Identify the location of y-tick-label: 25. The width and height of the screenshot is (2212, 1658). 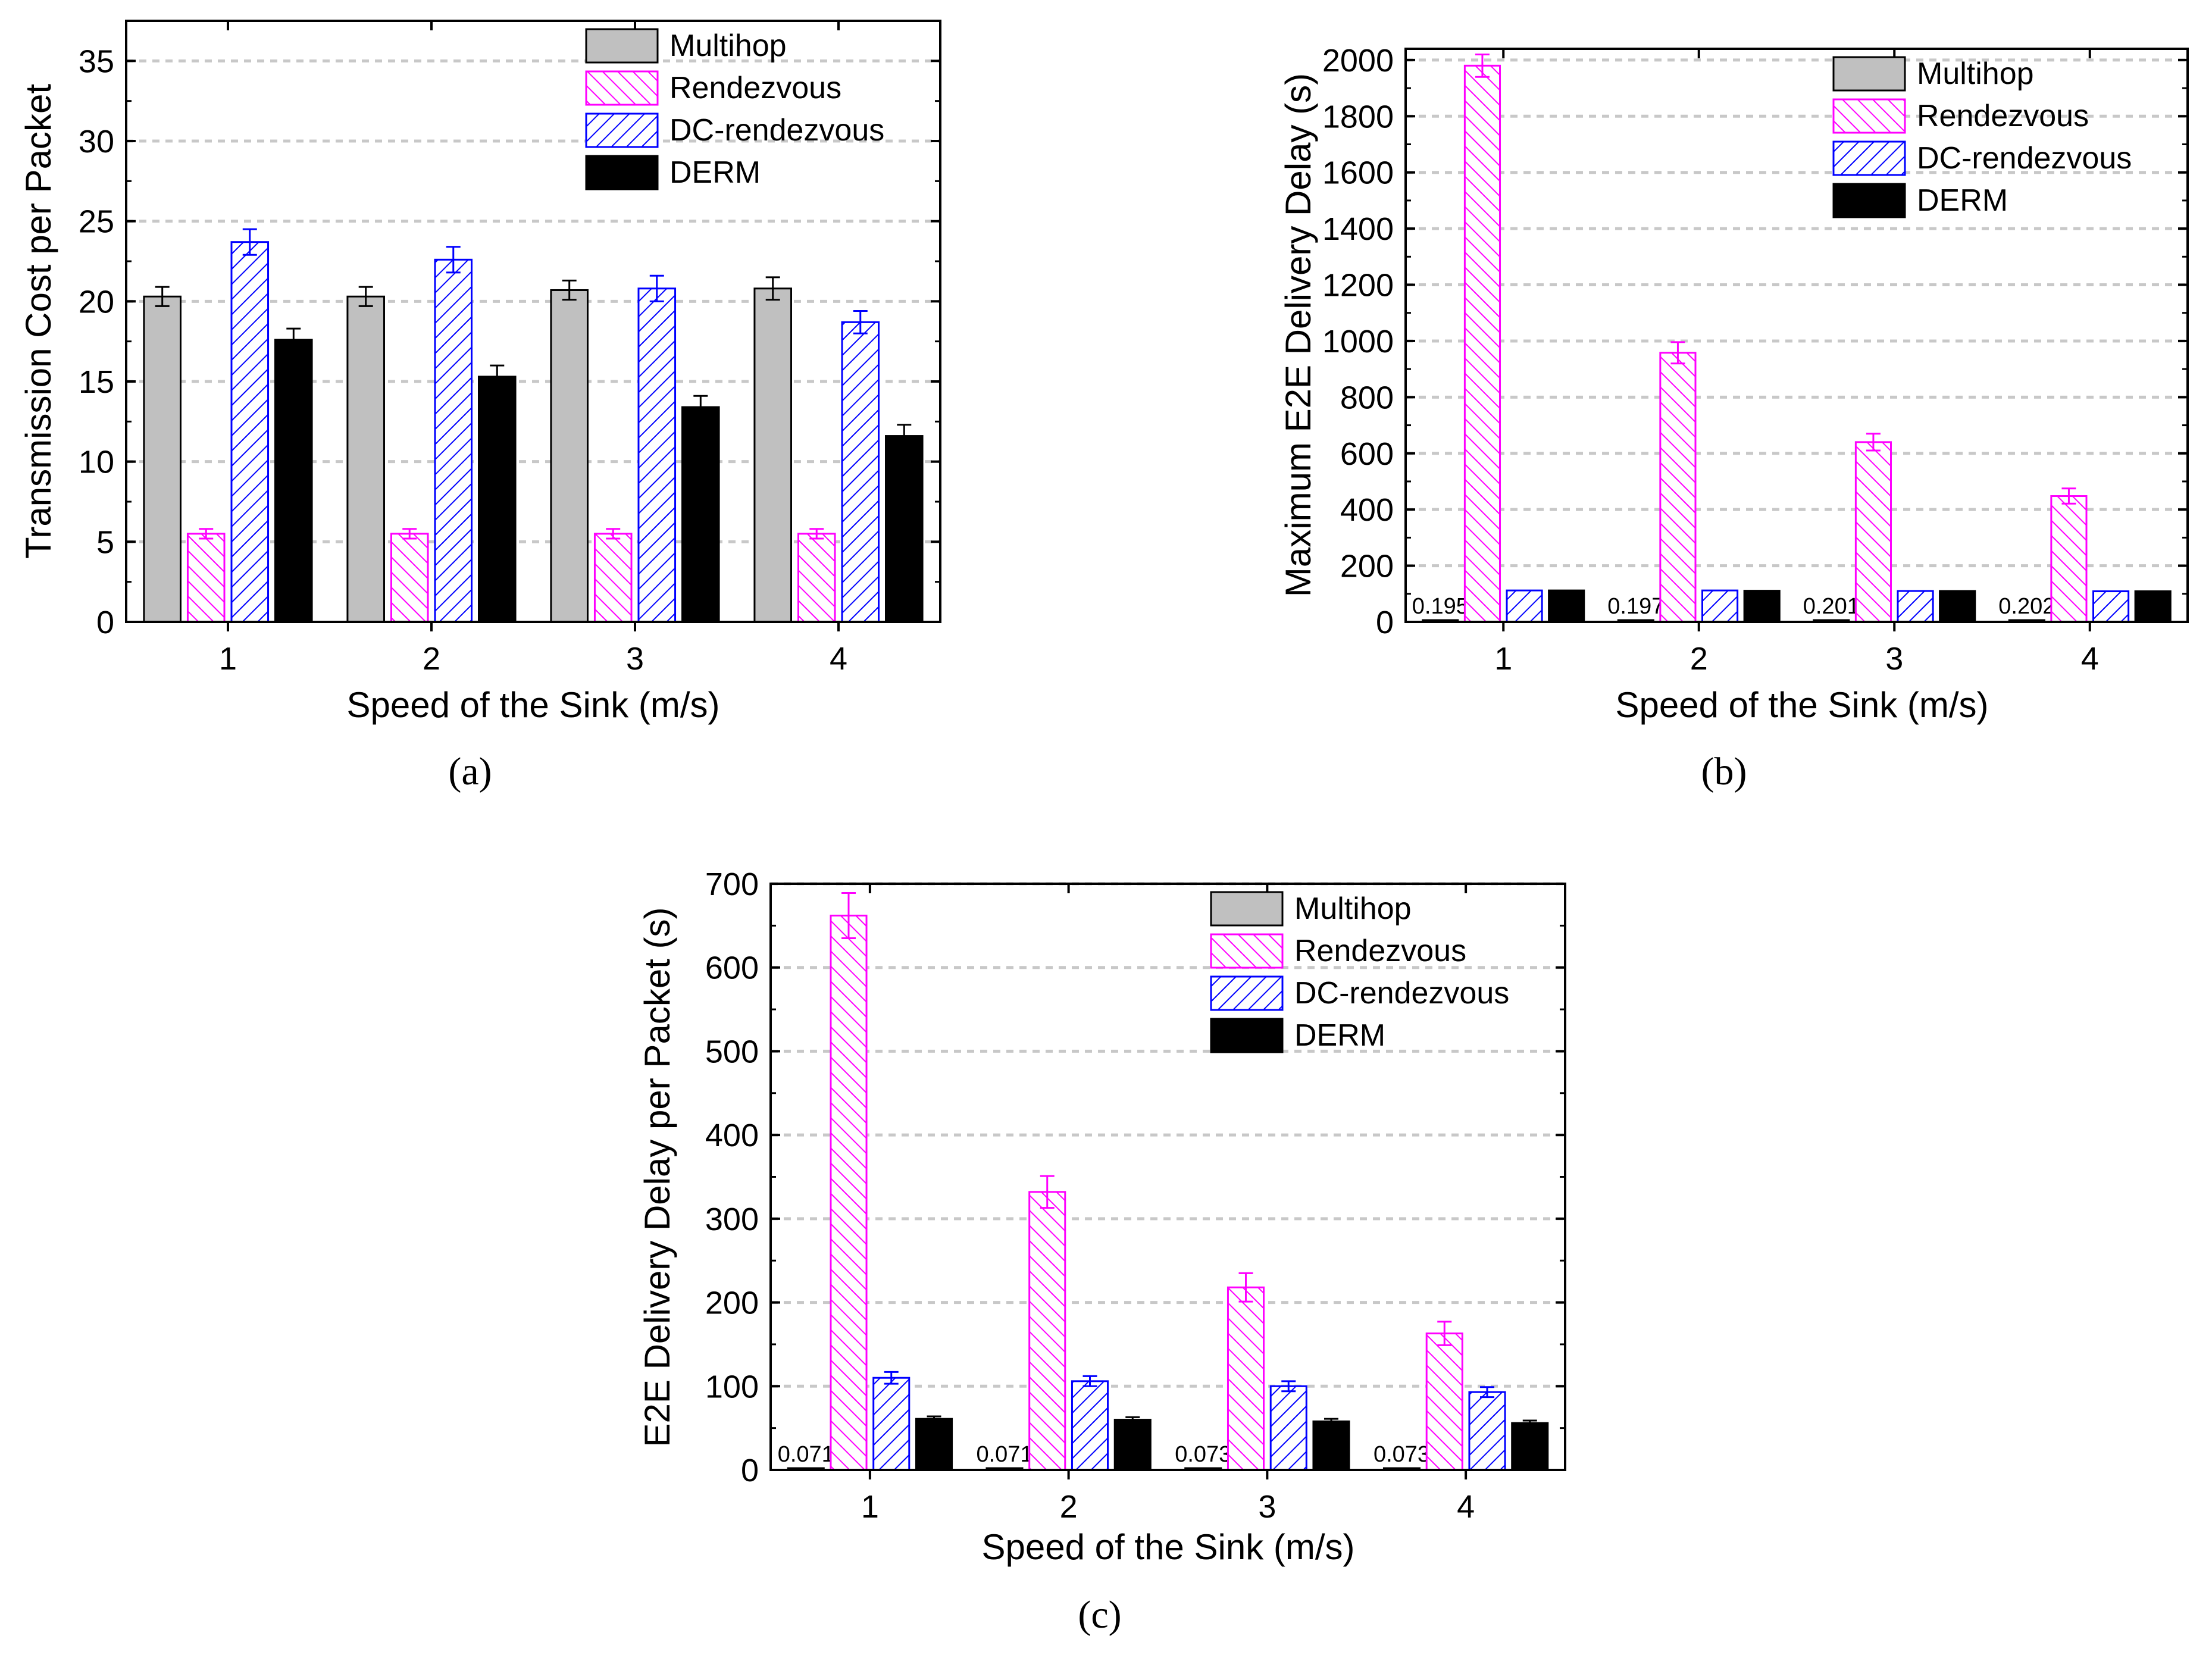
(96, 222).